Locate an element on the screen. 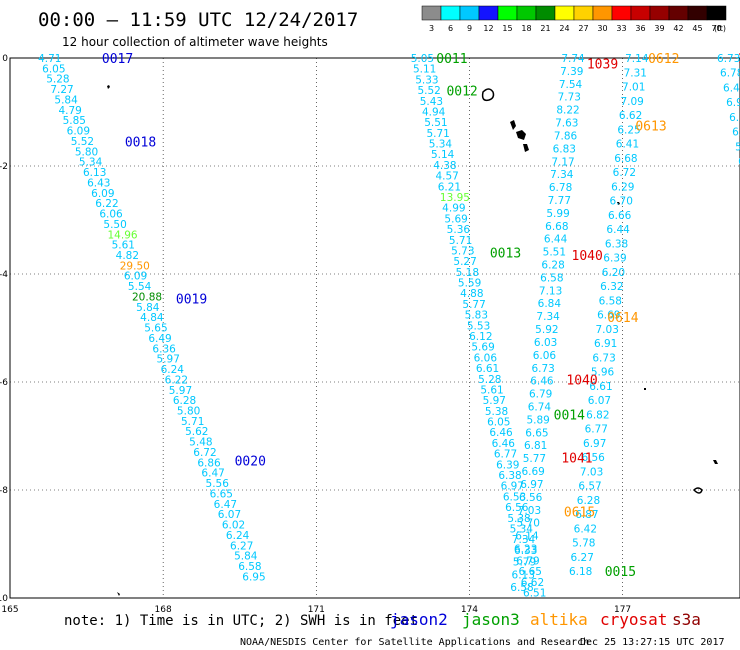 The width and height of the screenshot is (740, 650). swh-value: 6.13 is located at coordinates (523, 575).